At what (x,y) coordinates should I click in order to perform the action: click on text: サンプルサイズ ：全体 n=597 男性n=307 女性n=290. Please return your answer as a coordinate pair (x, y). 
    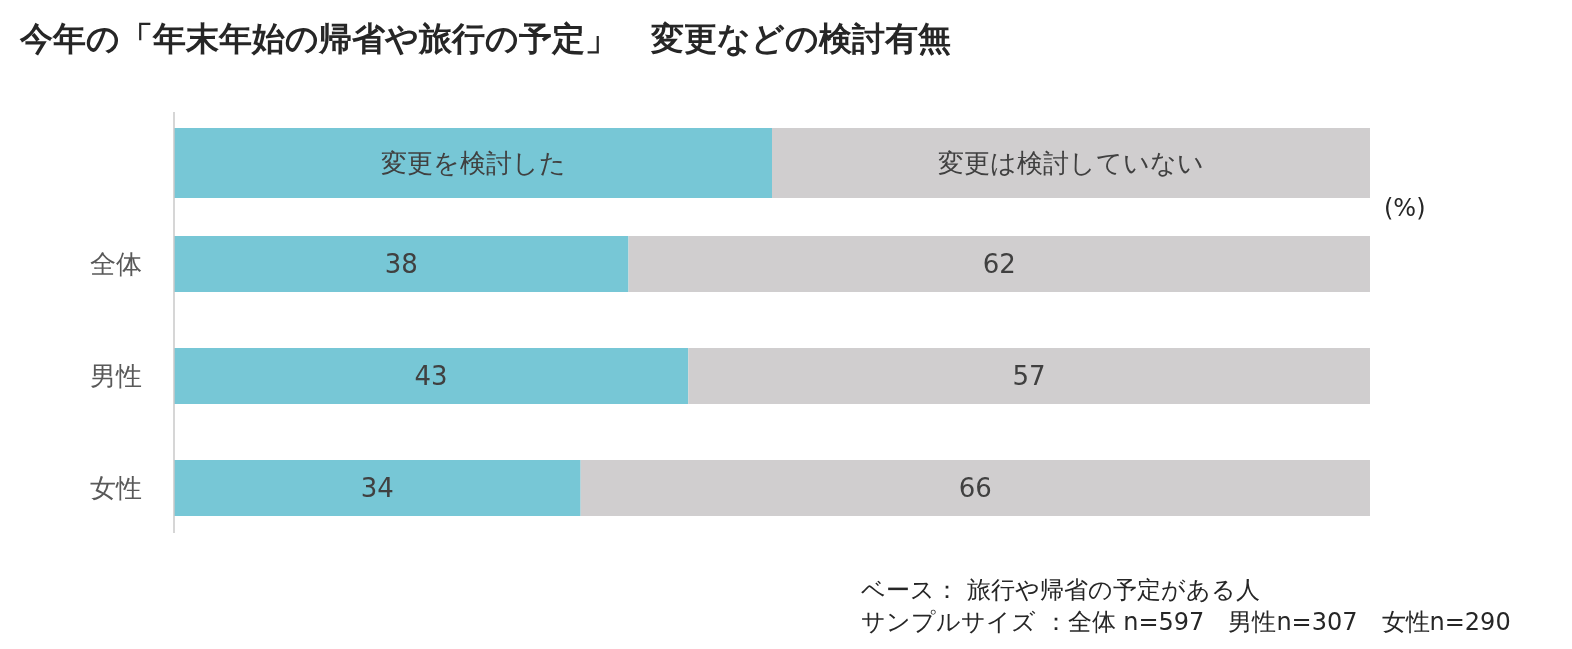
    Looking at the image, I should click on (1186, 622).